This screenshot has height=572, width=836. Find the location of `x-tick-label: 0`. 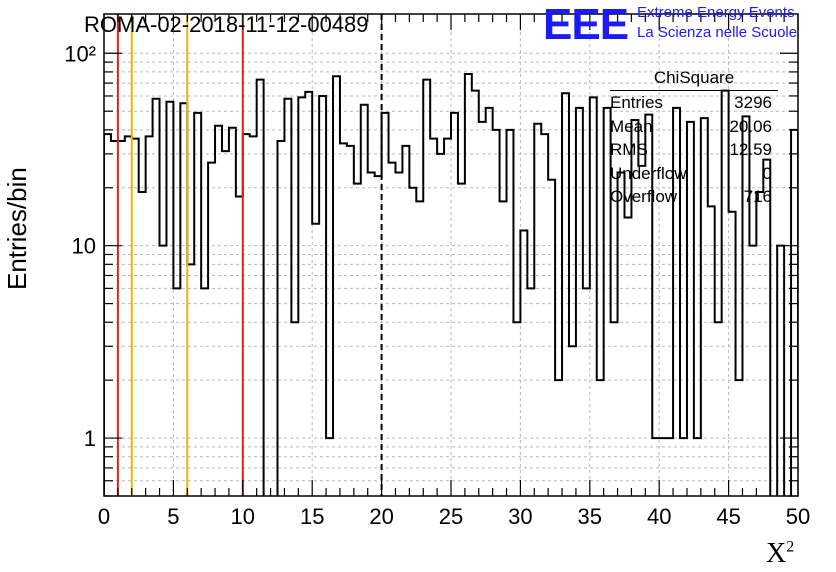

x-tick-label: 0 is located at coordinates (104, 516).